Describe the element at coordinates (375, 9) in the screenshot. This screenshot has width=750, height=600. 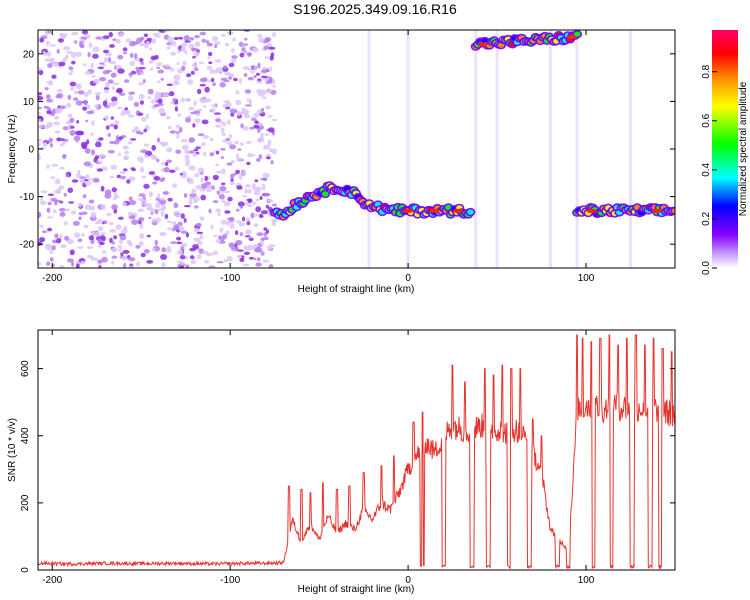
I see `page-title: S196.2025.349.09.16.R16` at that location.